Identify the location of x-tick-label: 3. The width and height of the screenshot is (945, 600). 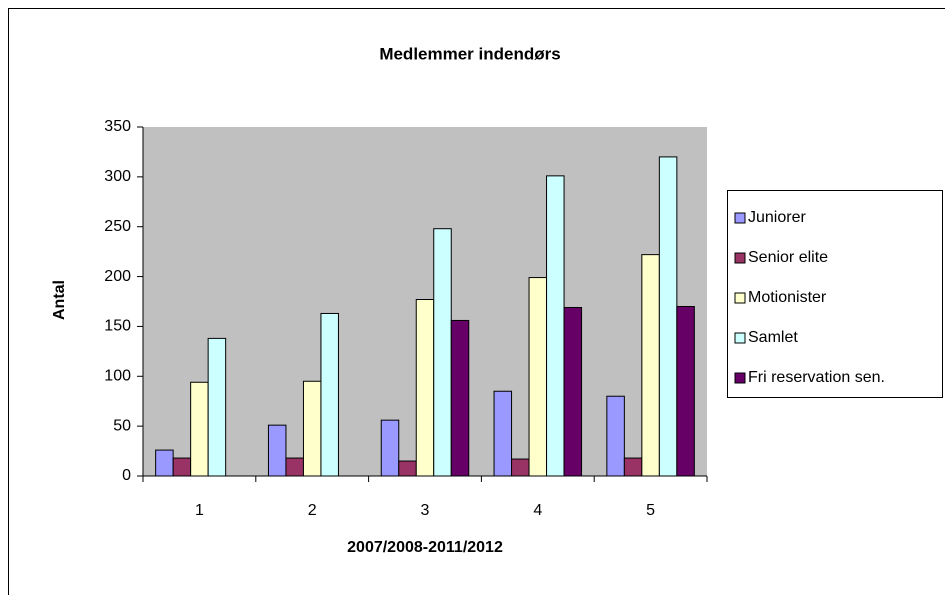
(425, 510).